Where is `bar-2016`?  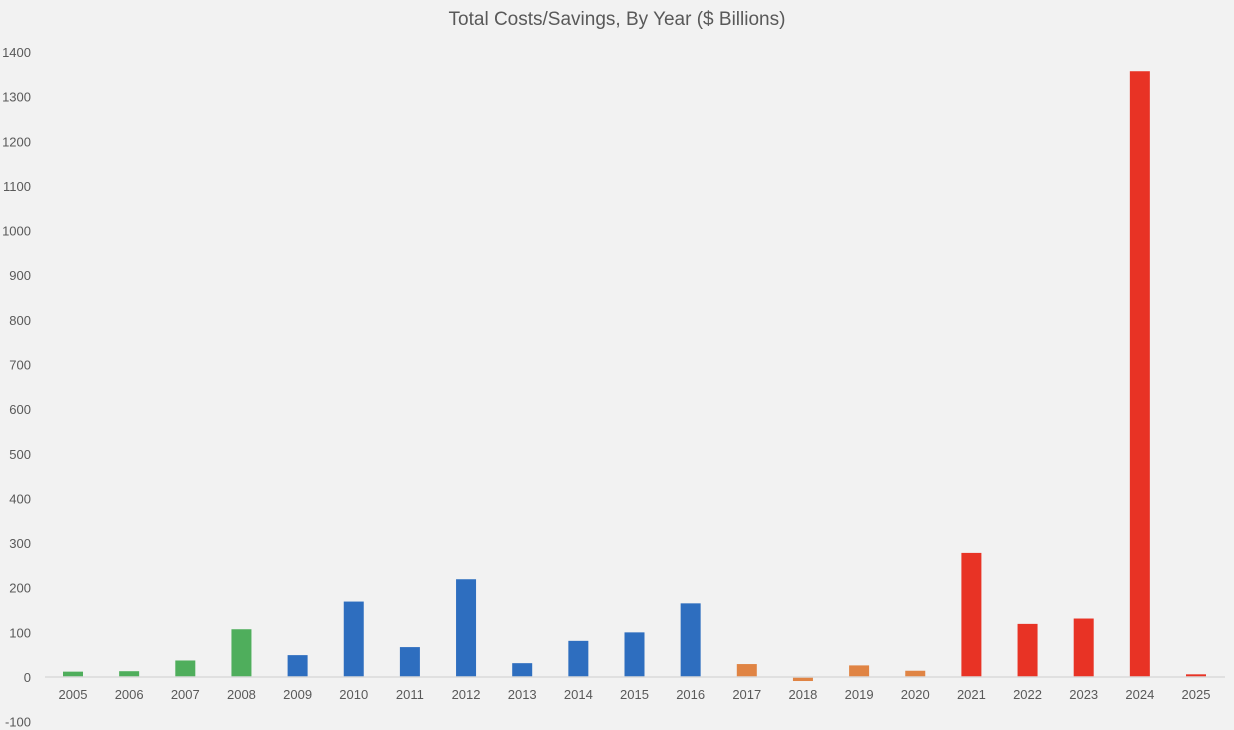
bar-2016 is located at coordinates (690, 640).